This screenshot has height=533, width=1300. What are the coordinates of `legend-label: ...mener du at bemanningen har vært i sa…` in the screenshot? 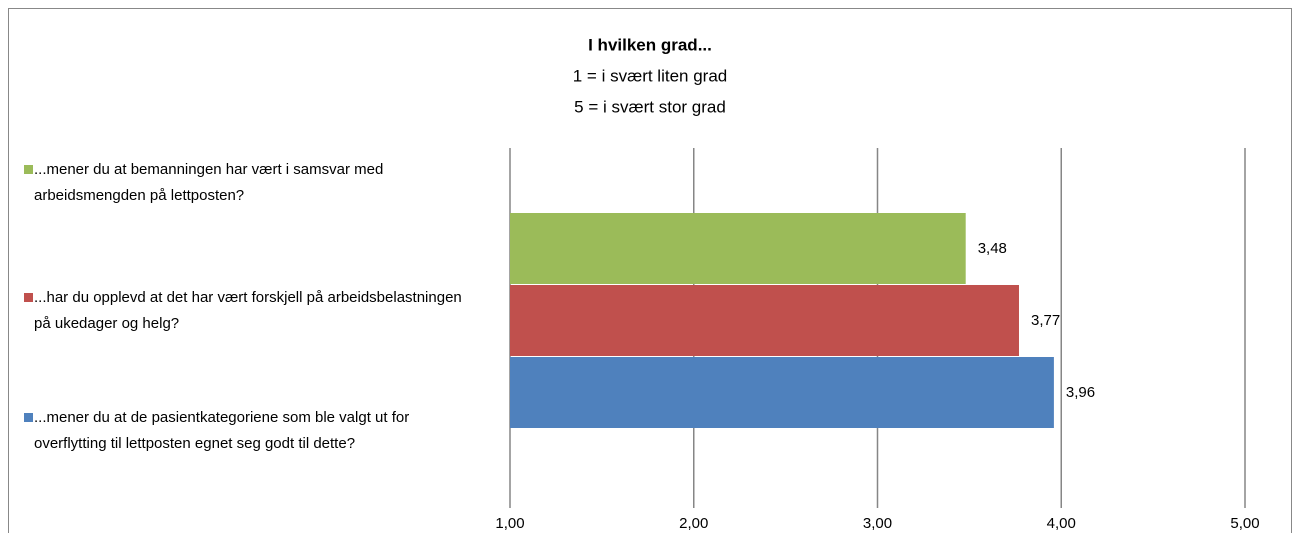 It's located at (209, 182).